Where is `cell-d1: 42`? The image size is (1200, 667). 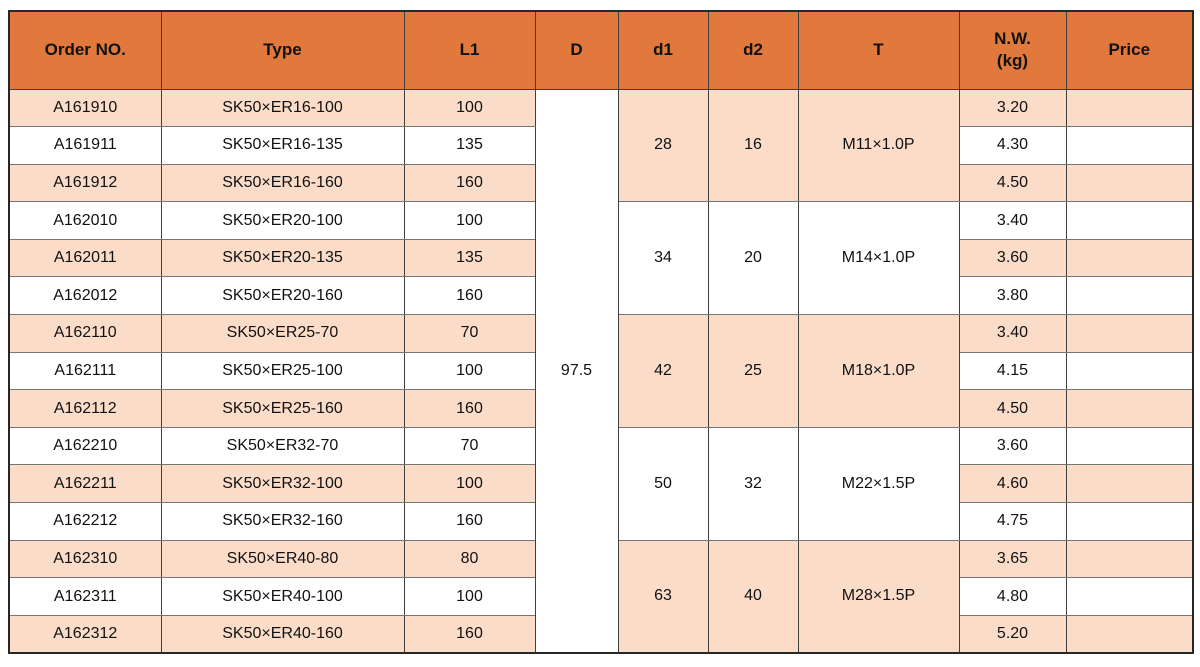 cell-d1: 42 is located at coordinates (663, 371).